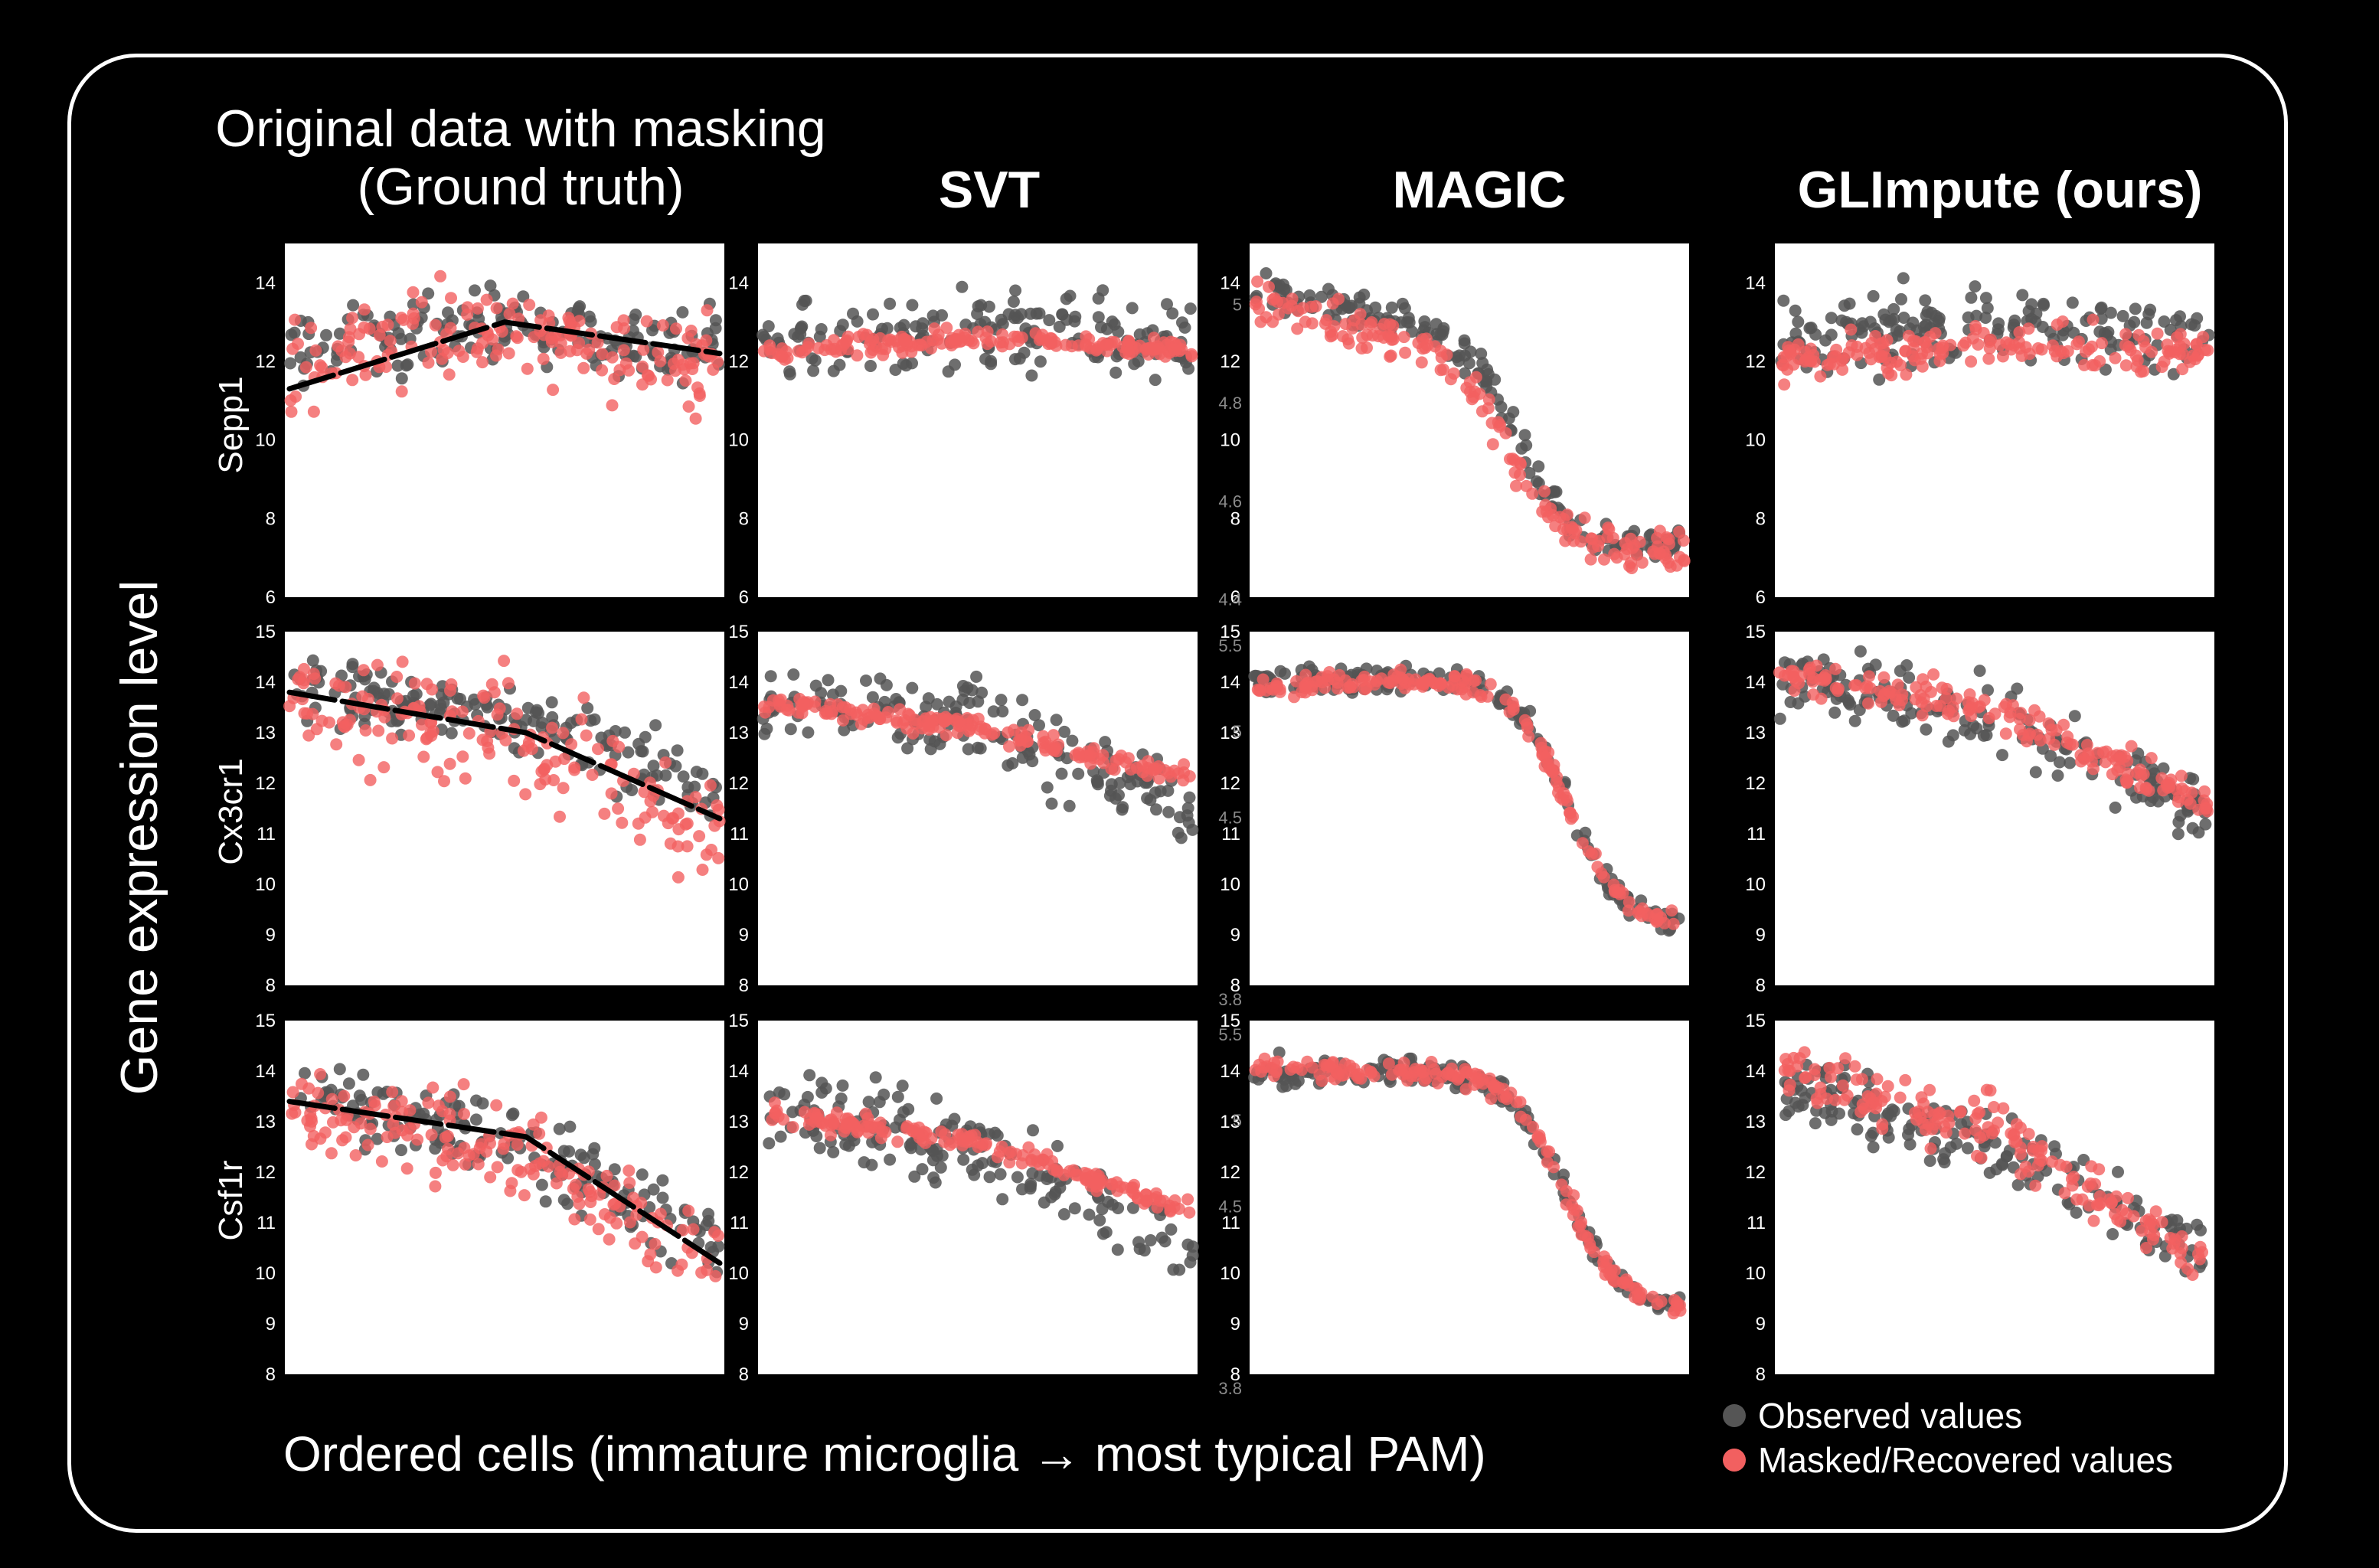 This screenshot has width=2379, height=1568. Describe the element at coordinates (738, 1122) in the screenshot. I see `y-tick-label: 13` at that location.